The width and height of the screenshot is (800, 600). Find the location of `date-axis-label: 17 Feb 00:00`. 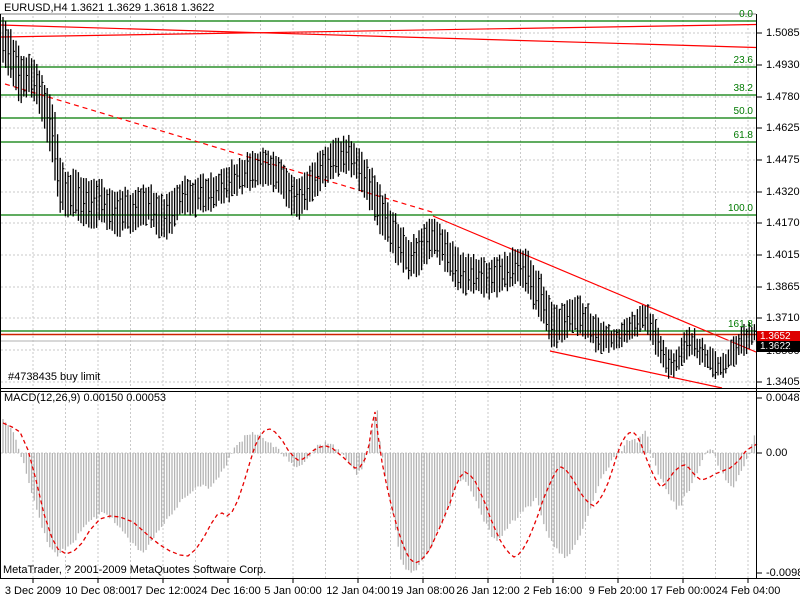

date-axis-label: 17 Feb 00:00 is located at coordinates (683, 591).